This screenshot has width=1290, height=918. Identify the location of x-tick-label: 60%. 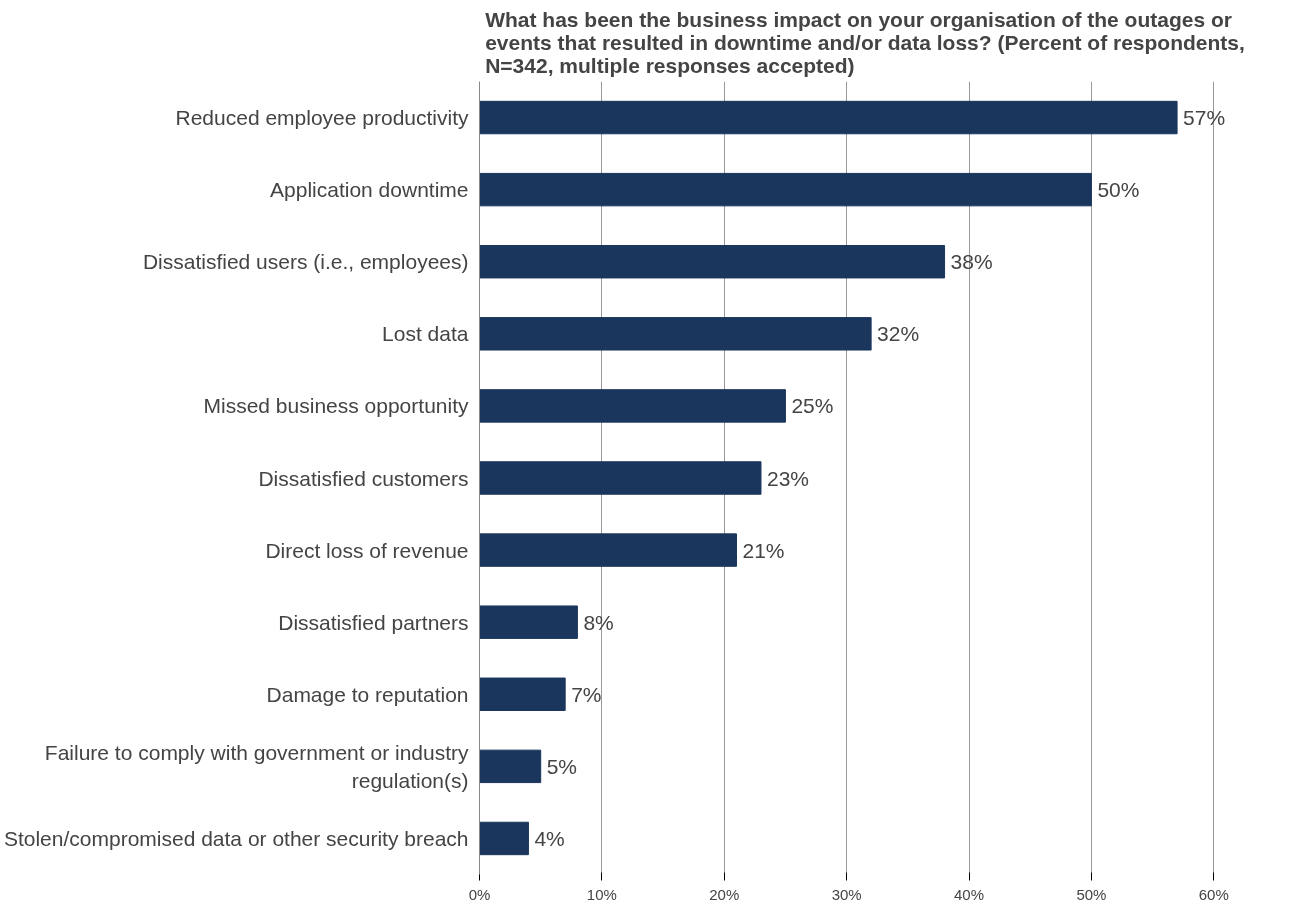
(1213, 894).